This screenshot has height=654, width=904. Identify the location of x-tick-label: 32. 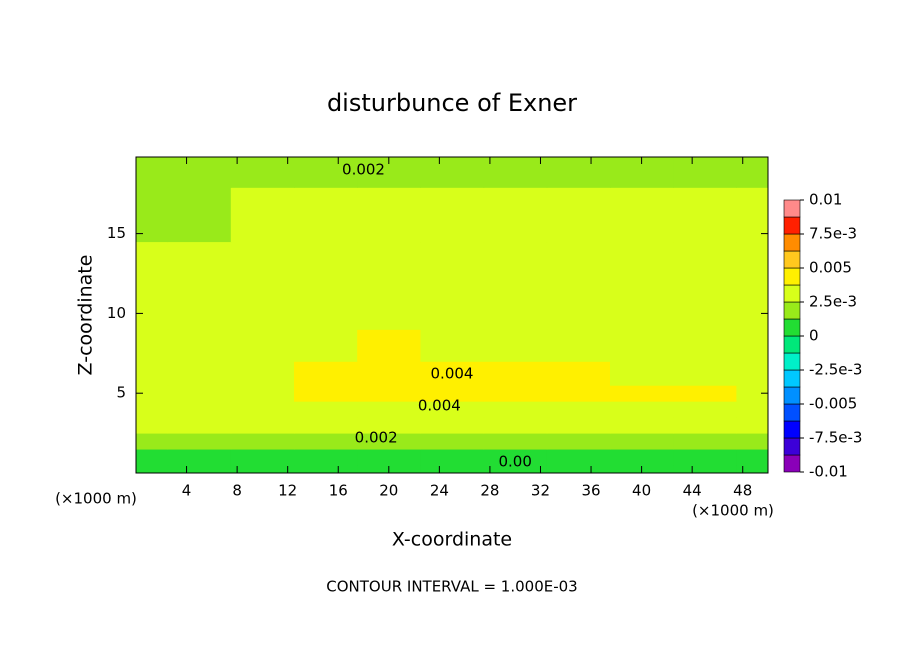
(540, 491).